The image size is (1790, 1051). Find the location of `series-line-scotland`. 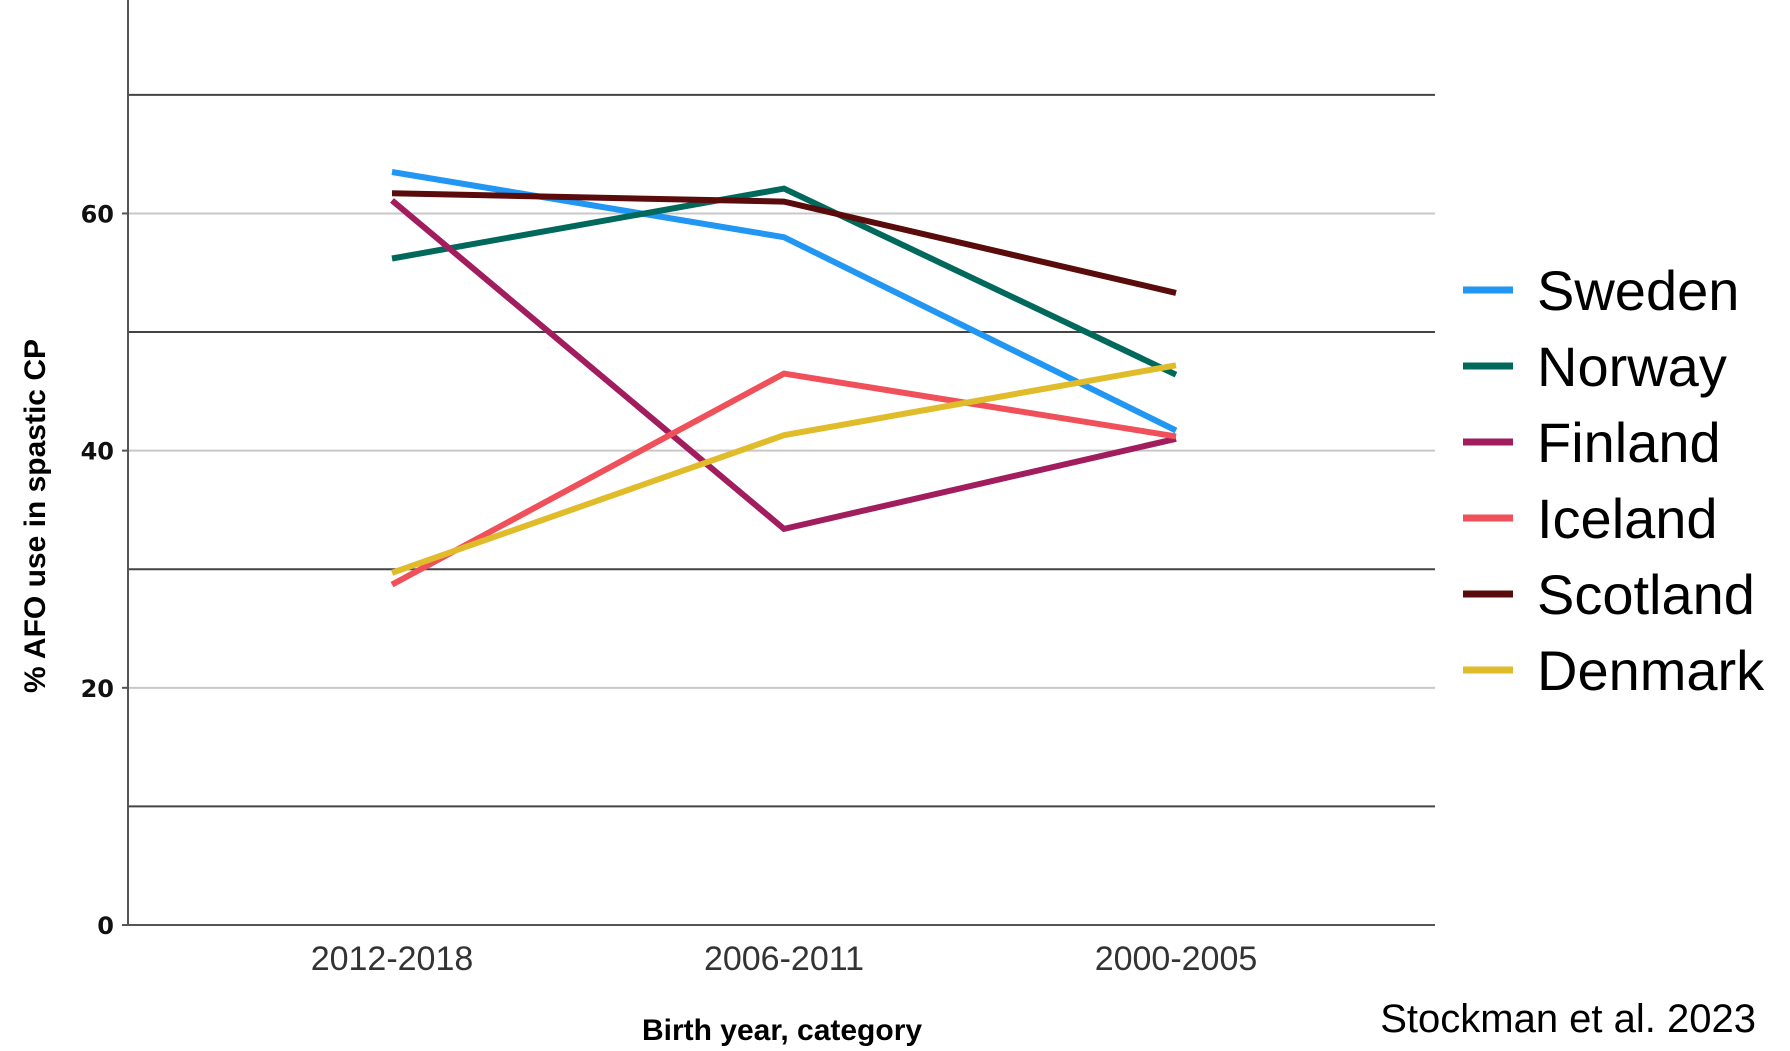

series-line-scotland is located at coordinates (784, 243).